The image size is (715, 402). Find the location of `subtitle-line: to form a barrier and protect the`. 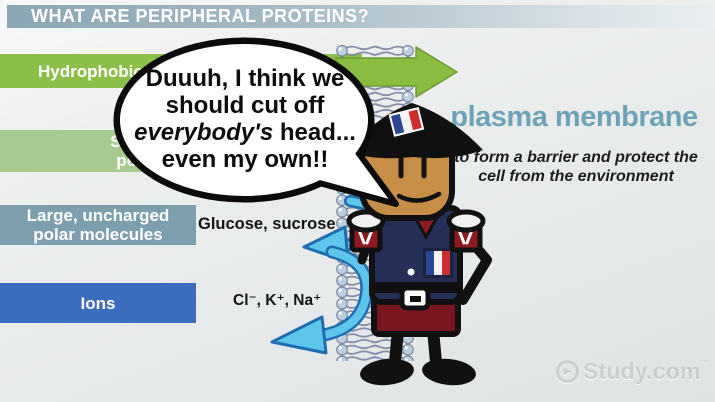

subtitle-line: to form a barrier and protect the is located at coordinates (576, 157).